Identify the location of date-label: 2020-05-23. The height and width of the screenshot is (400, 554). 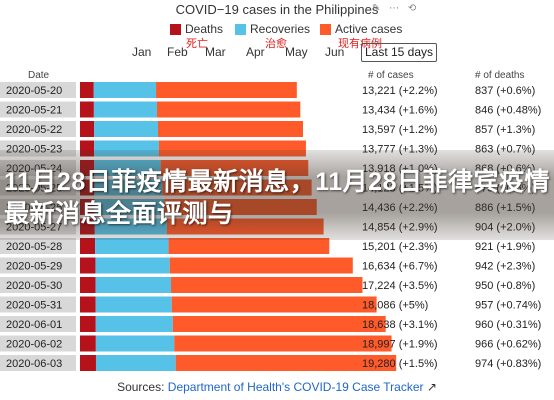
(34, 150).